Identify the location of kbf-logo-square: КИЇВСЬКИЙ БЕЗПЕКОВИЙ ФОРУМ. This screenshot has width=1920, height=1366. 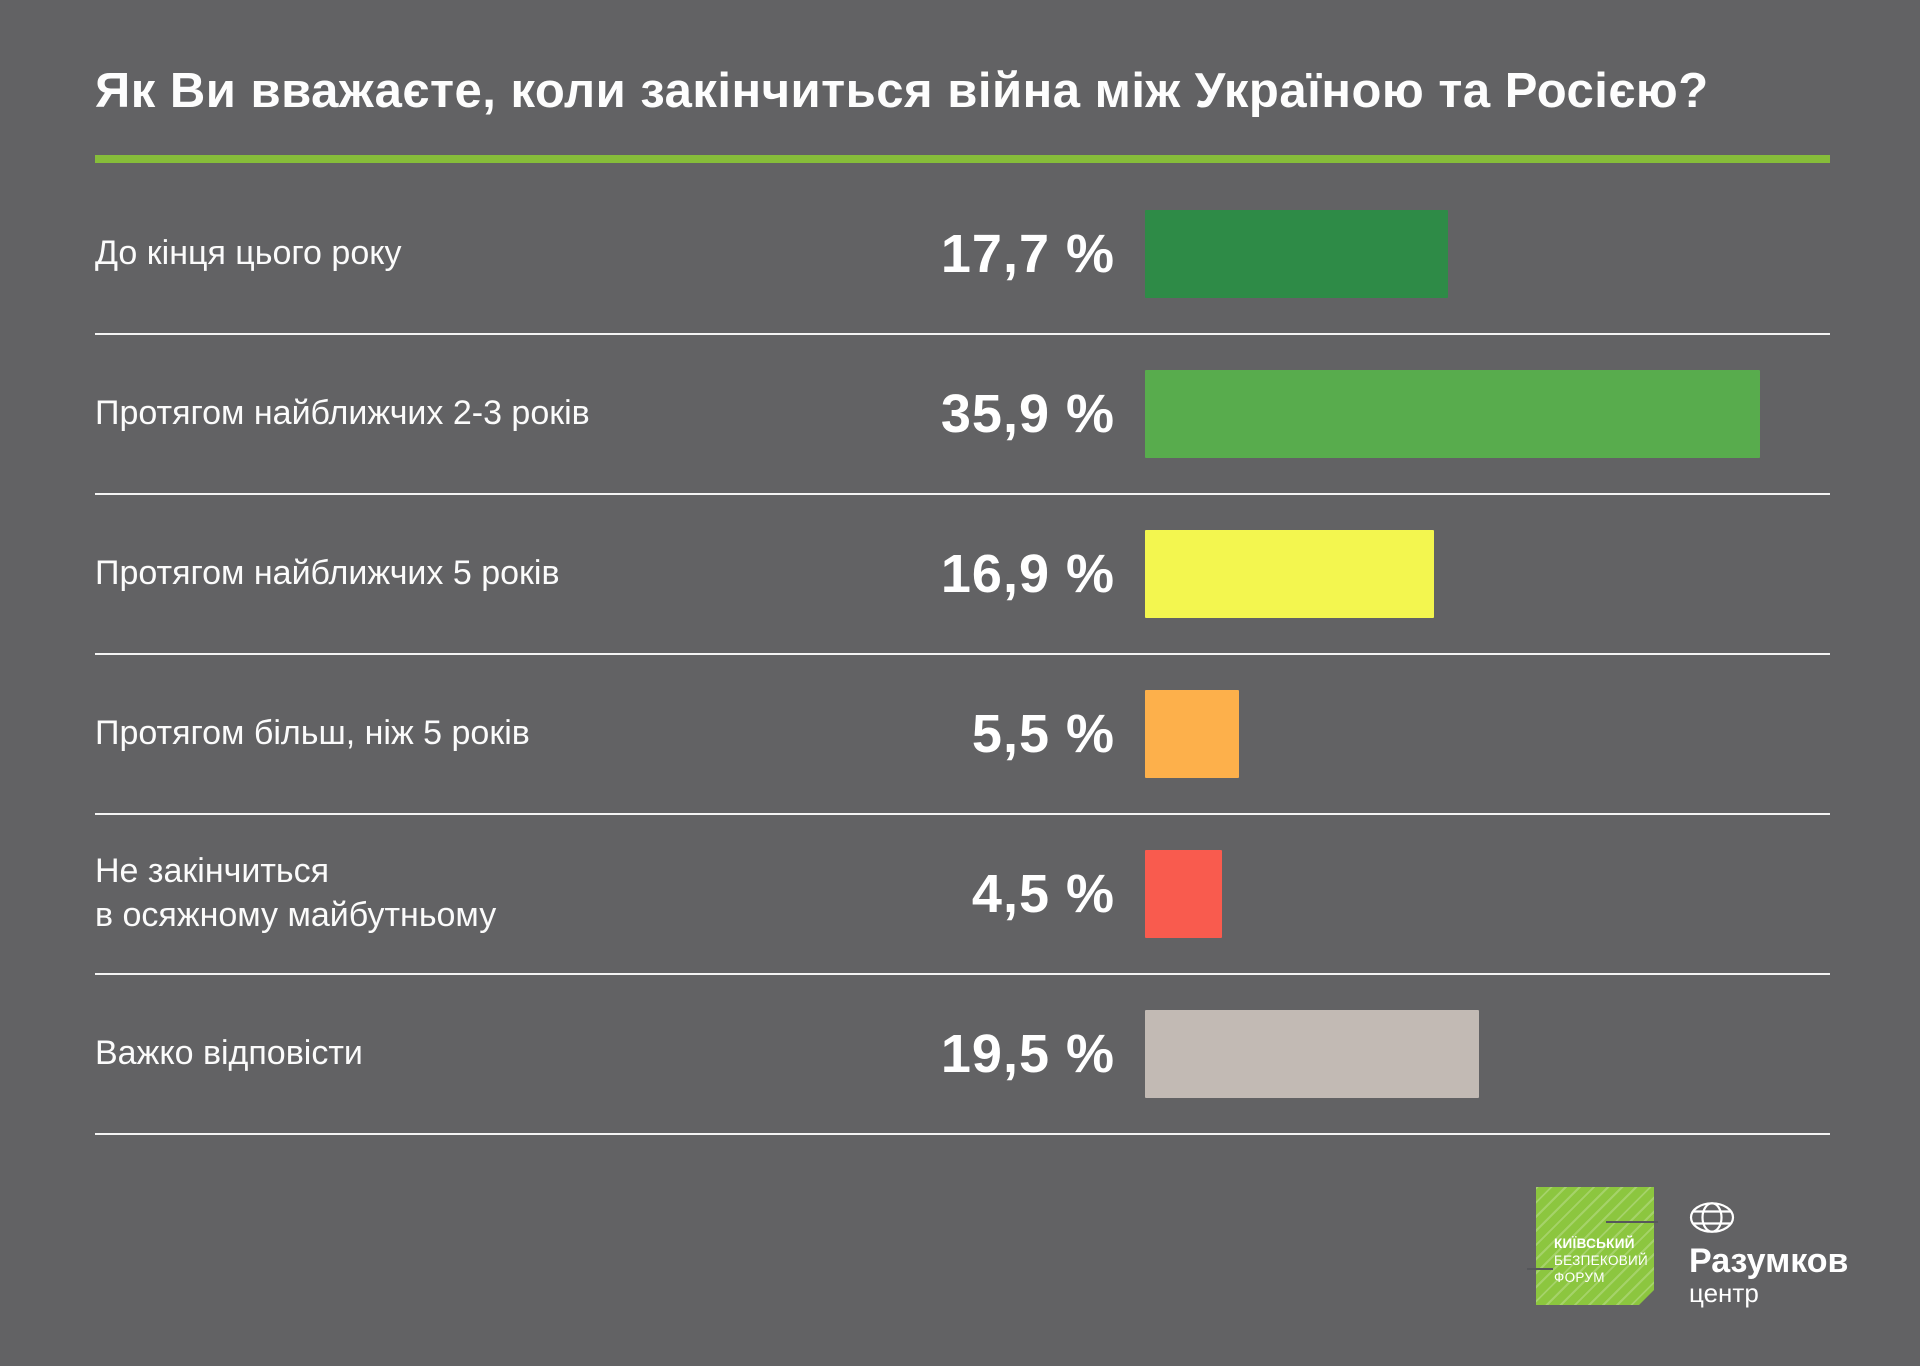
(1595, 1246).